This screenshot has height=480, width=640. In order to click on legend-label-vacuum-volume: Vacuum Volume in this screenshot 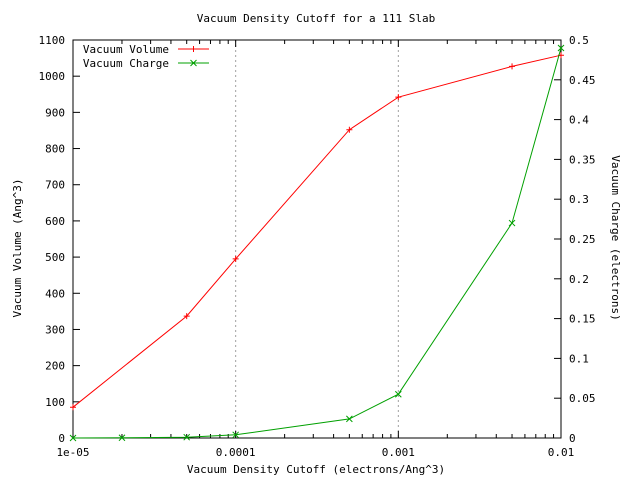, I will do `click(126, 49)`.